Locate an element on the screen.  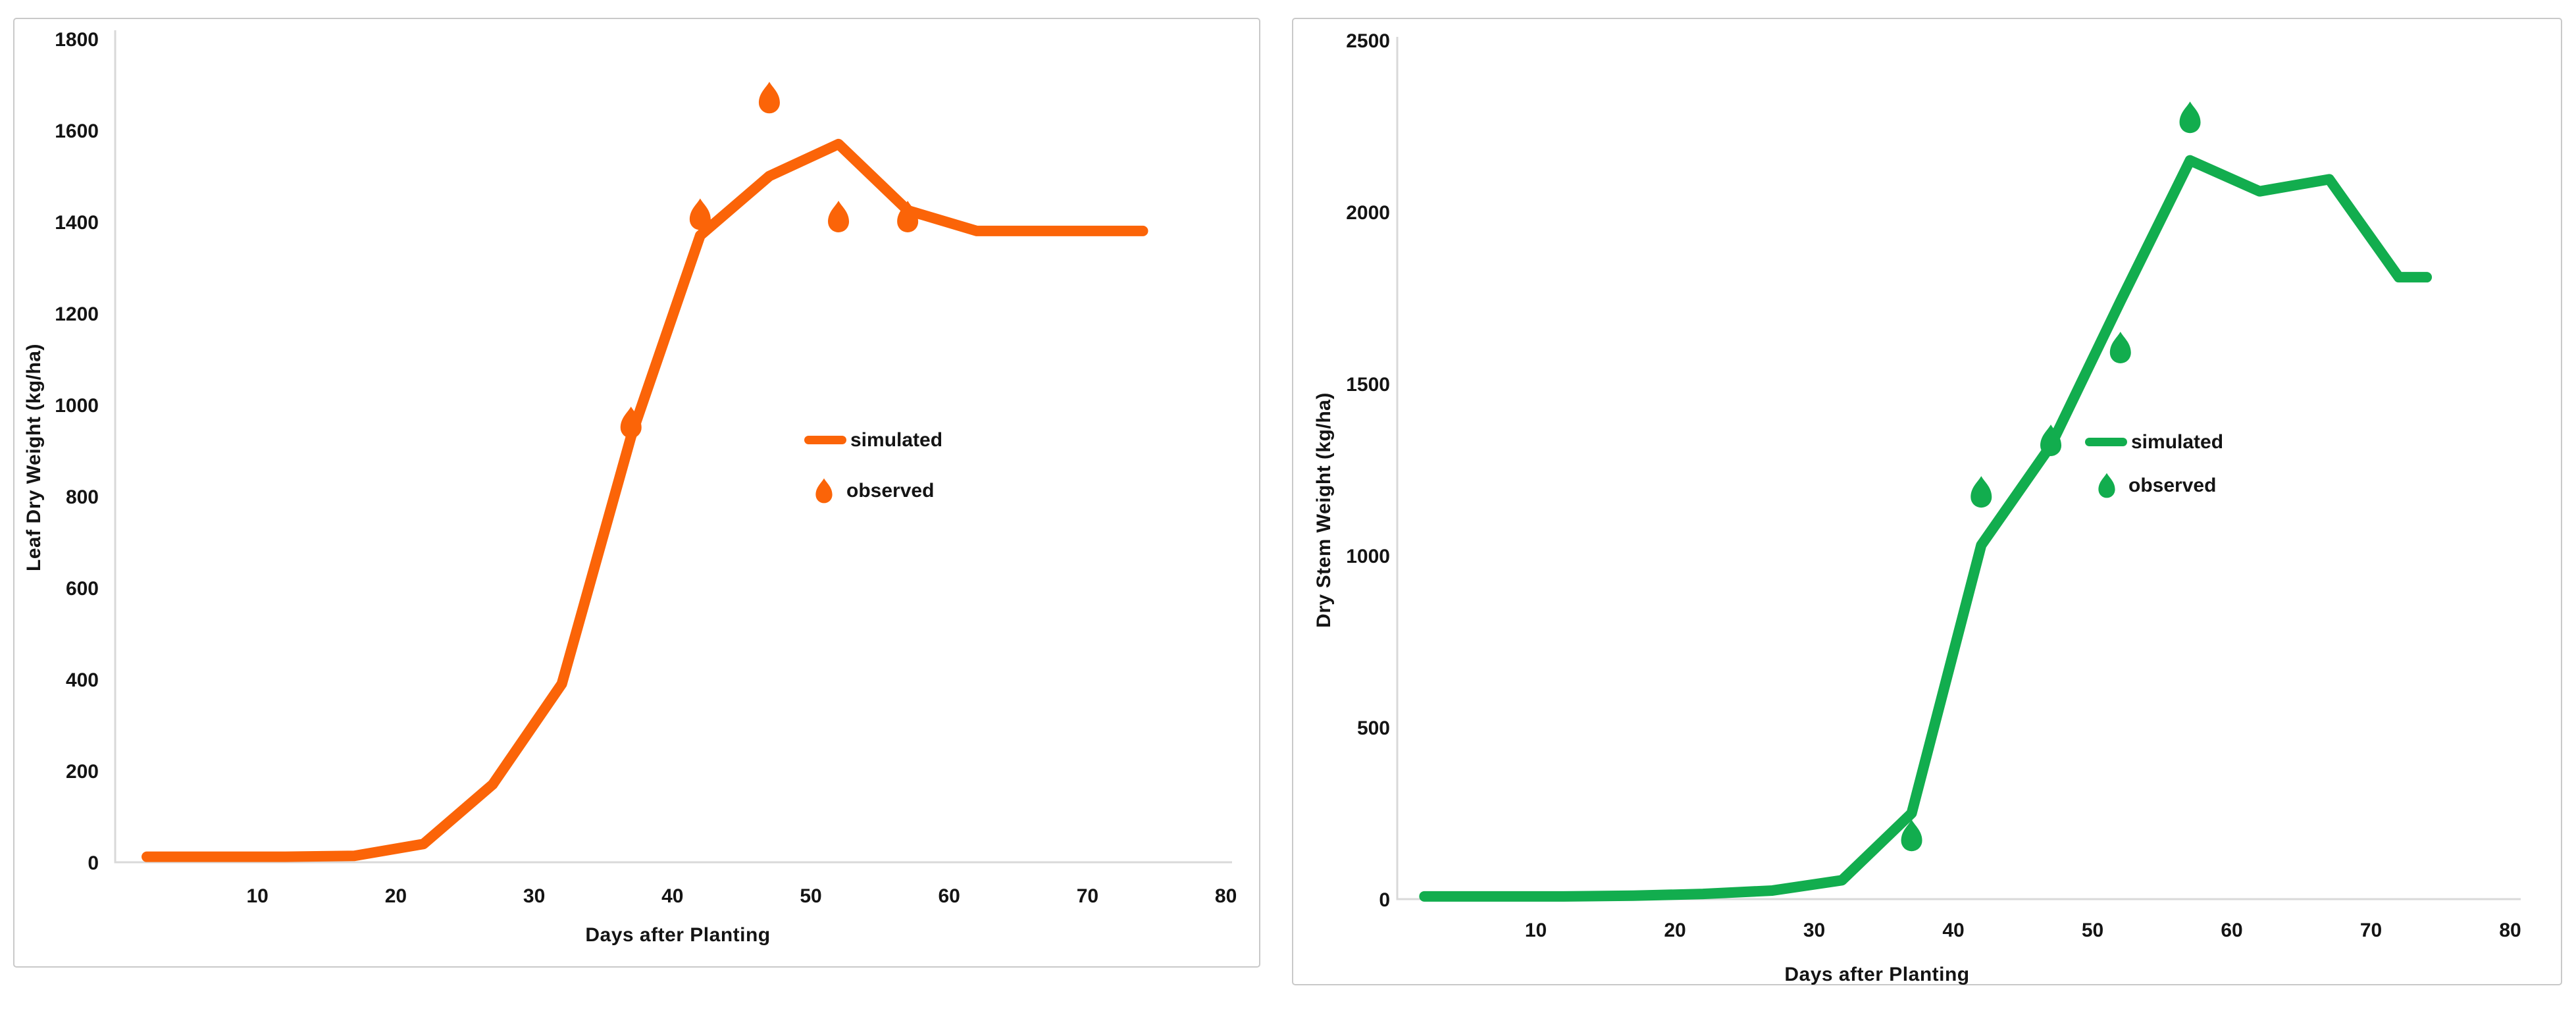
y-tick-label: 200 is located at coordinates (82, 772).